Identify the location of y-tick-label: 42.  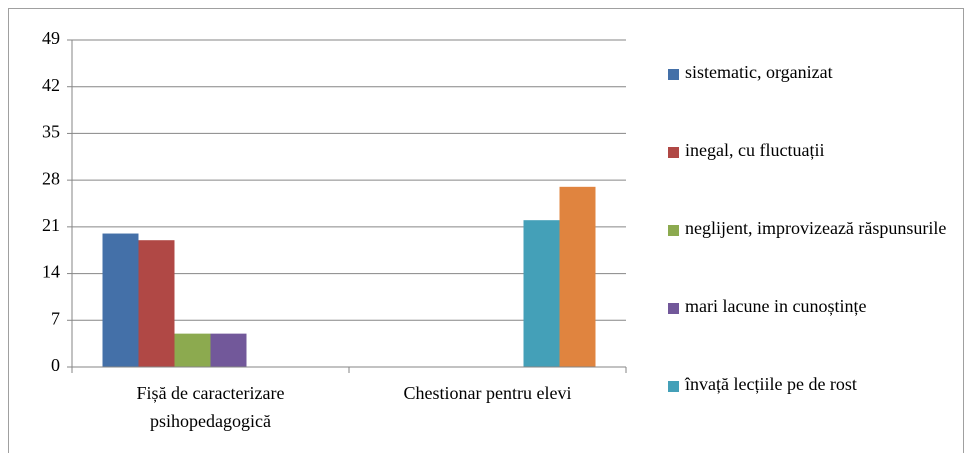
(51, 85).